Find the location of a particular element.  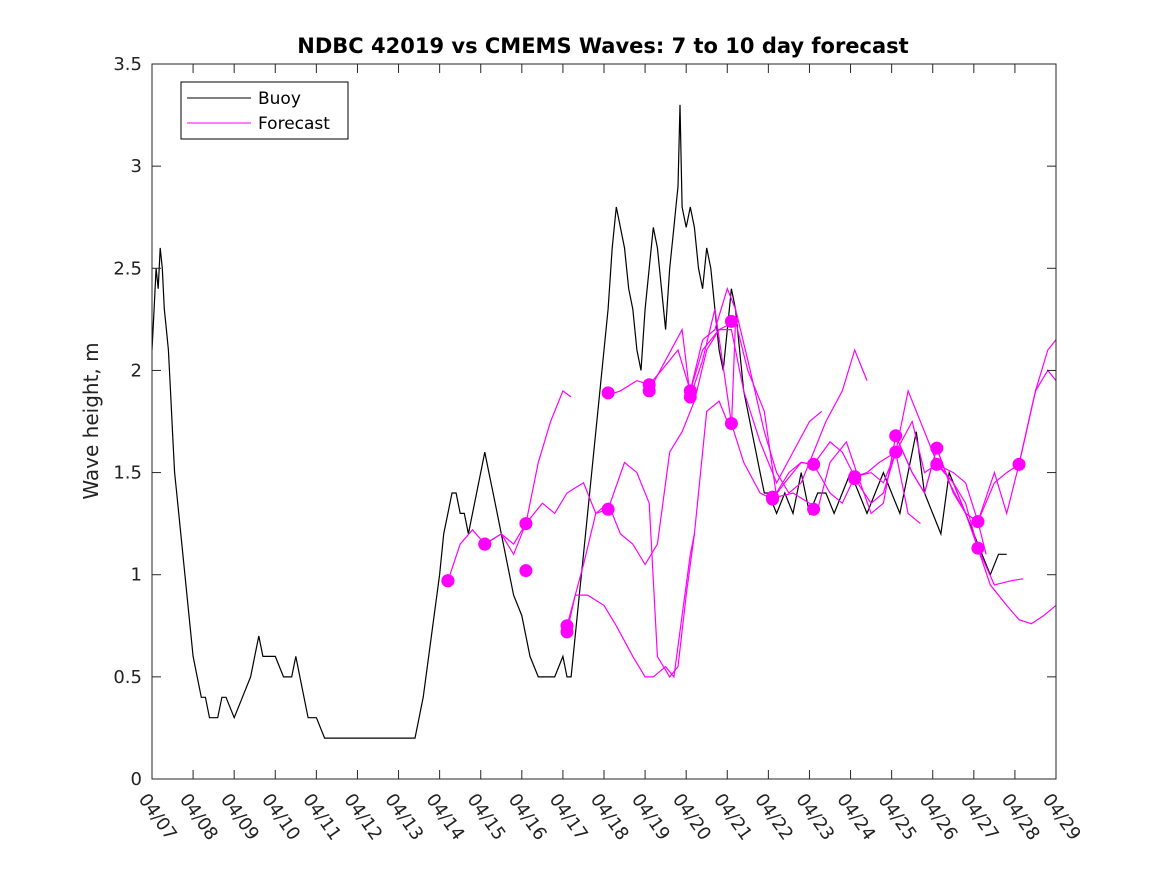

legend-forecast-label: Forecast is located at coordinates (294, 124).